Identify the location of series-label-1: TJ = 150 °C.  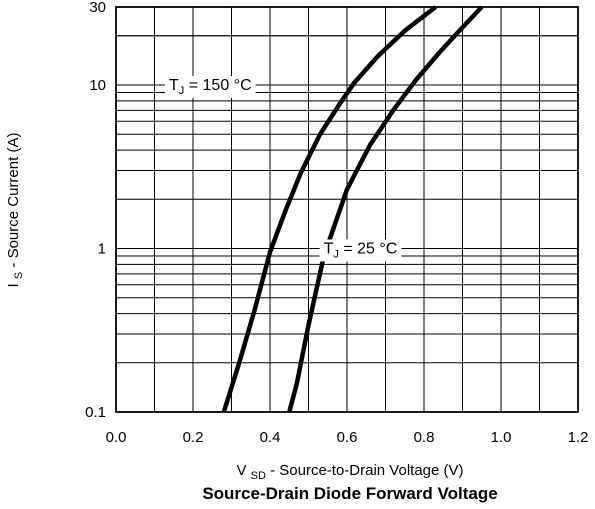
(210, 87).